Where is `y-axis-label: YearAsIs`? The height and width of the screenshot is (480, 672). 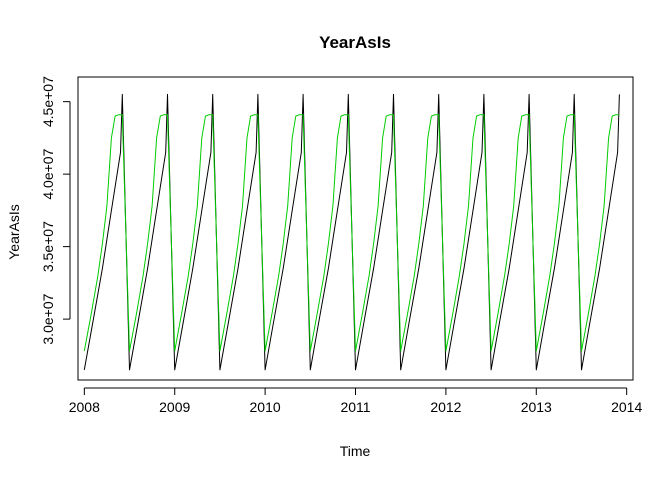
y-axis-label: YearAsIs is located at coordinates (14, 232).